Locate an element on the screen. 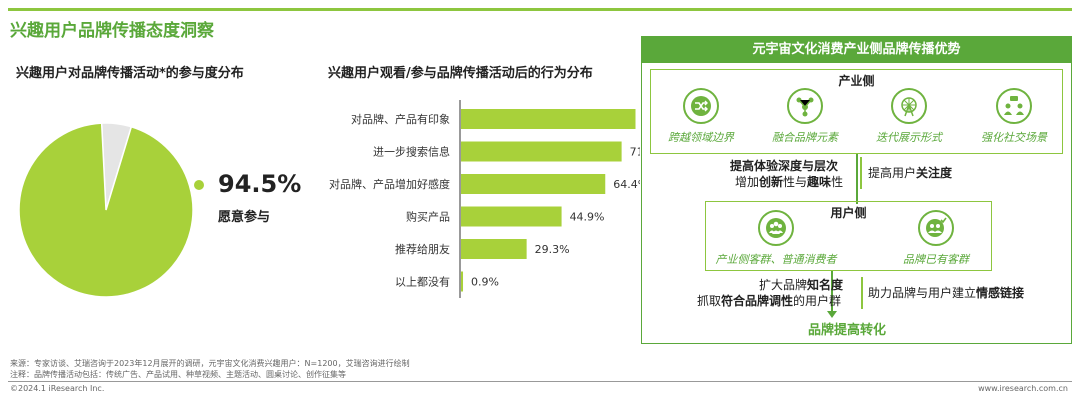  user-effect-1: 扩大品牌知名度 is located at coordinates (801, 285).